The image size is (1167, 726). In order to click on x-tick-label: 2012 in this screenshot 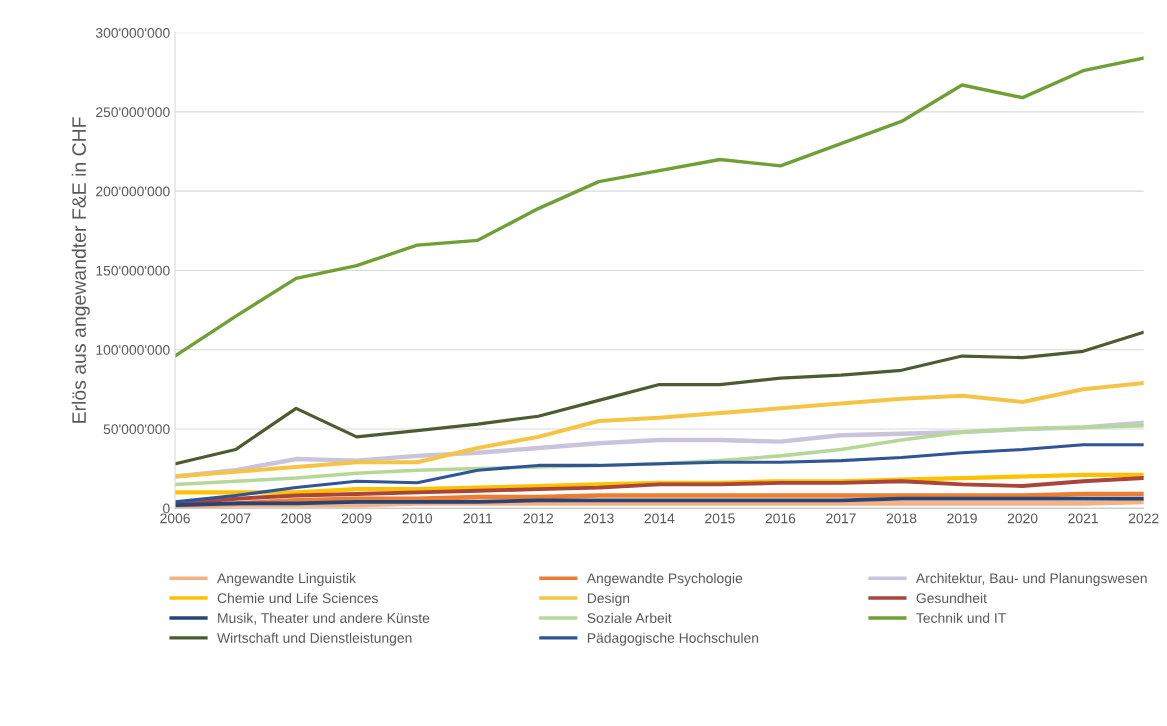, I will do `click(538, 518)`.